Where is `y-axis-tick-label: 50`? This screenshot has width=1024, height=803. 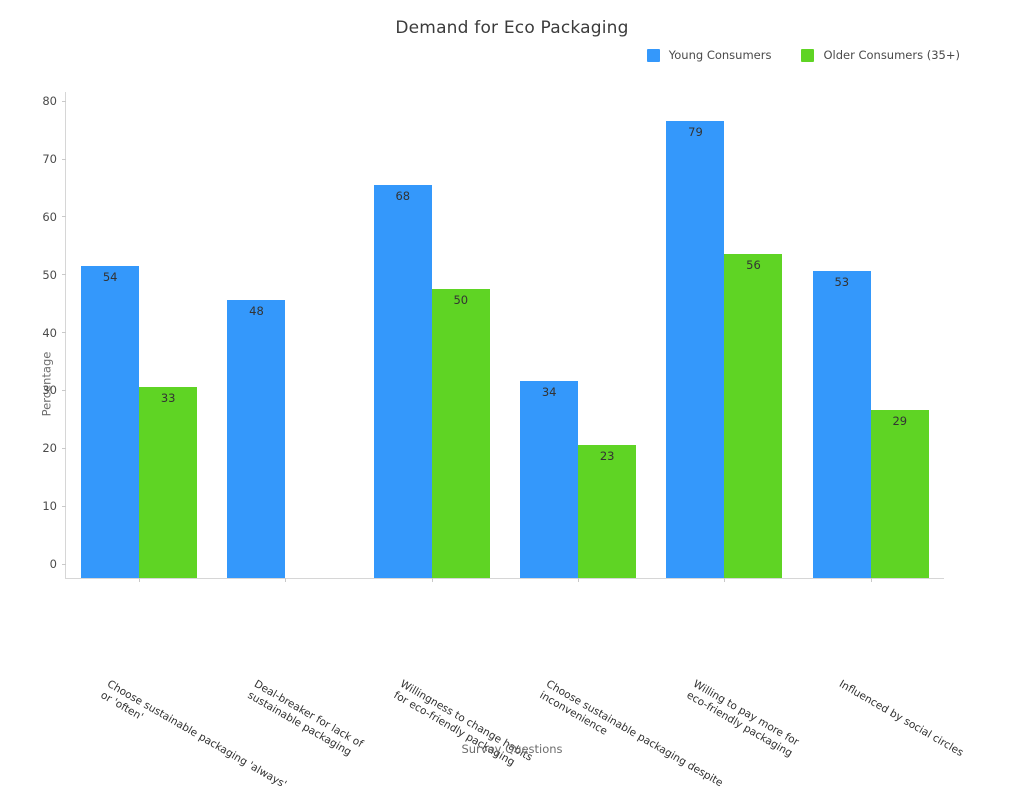 y-axis-tick-label: 50 is located at coordinates (49, 274).